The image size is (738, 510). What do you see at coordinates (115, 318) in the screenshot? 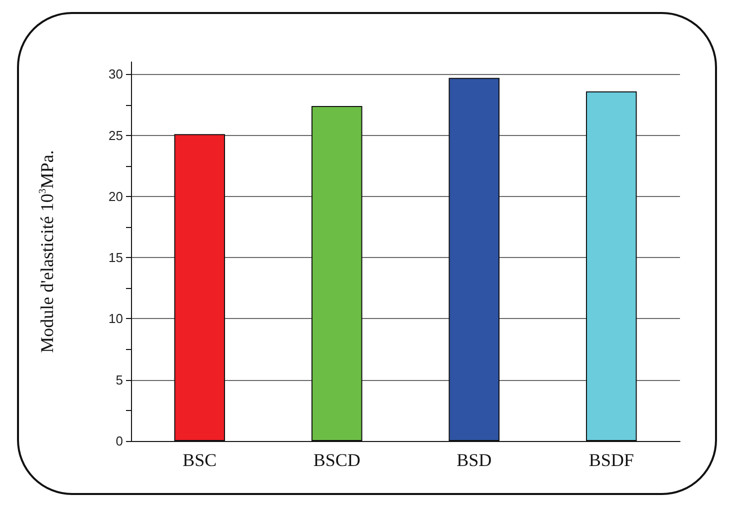
I see `y-tick-label: 10` at bounding box center [115, 318].